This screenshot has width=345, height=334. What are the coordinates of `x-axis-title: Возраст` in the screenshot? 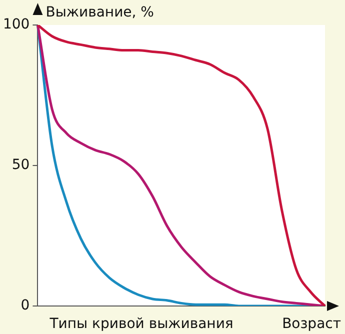 It's located at (311, 324).